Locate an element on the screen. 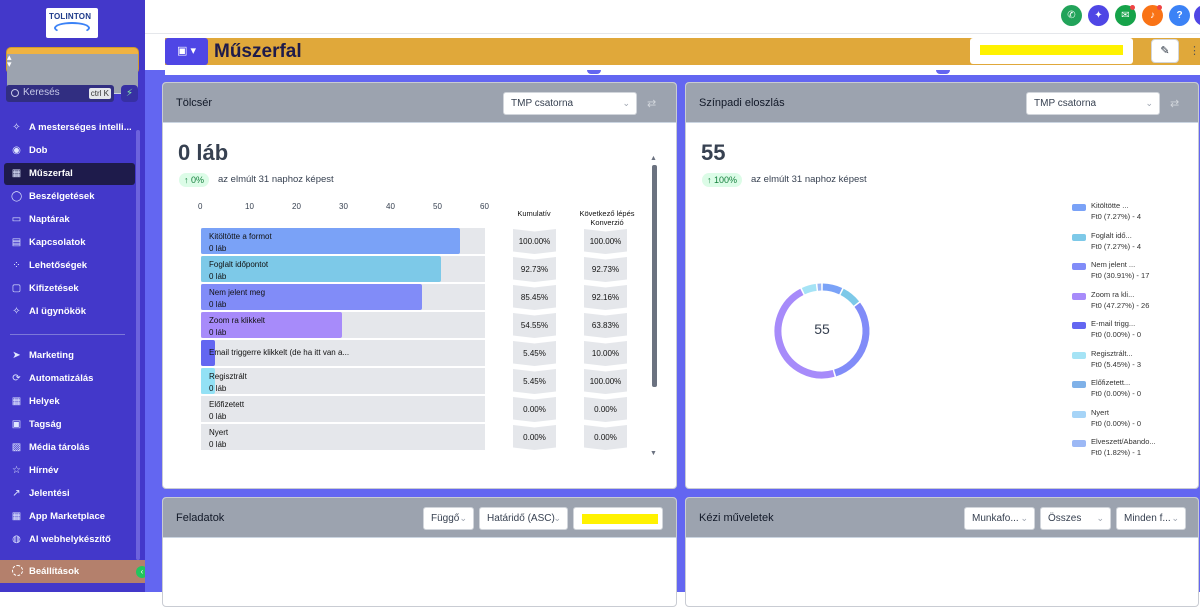  legend-item: Foglalt idő...Ft0 (7.27%) - 4 is located at coordinates (1135, 245).